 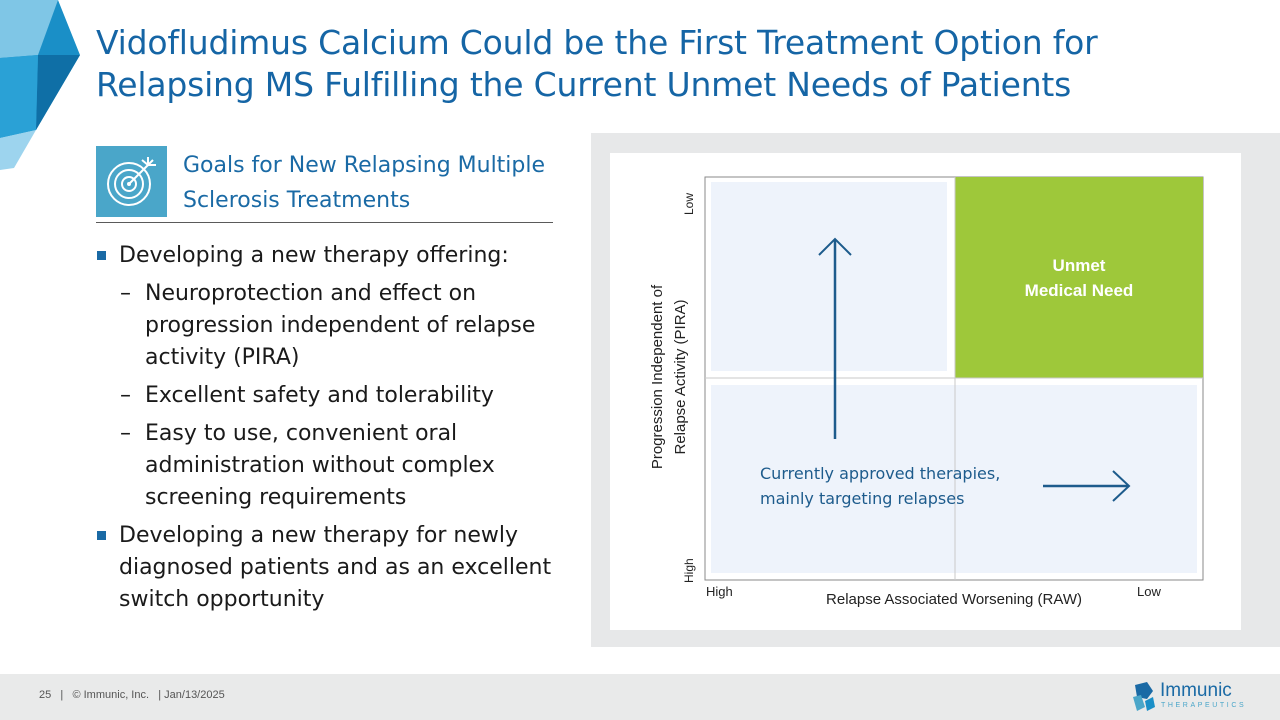 I want to click on approved-label-line1: Currently approved therapies,, so click(x=880, y=473).